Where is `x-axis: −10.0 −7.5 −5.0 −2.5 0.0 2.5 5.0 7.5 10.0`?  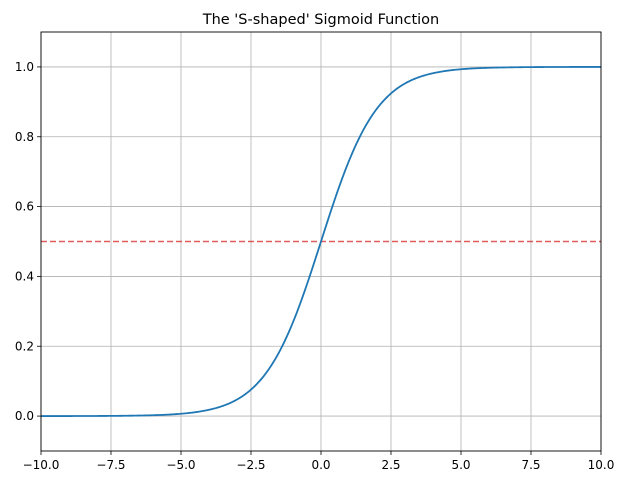 x-axis: −10.0 −7.5 −5.0 −2.5 0.0 2.5 5.0 7.5 10.0 is located at coordinates (319, 461).